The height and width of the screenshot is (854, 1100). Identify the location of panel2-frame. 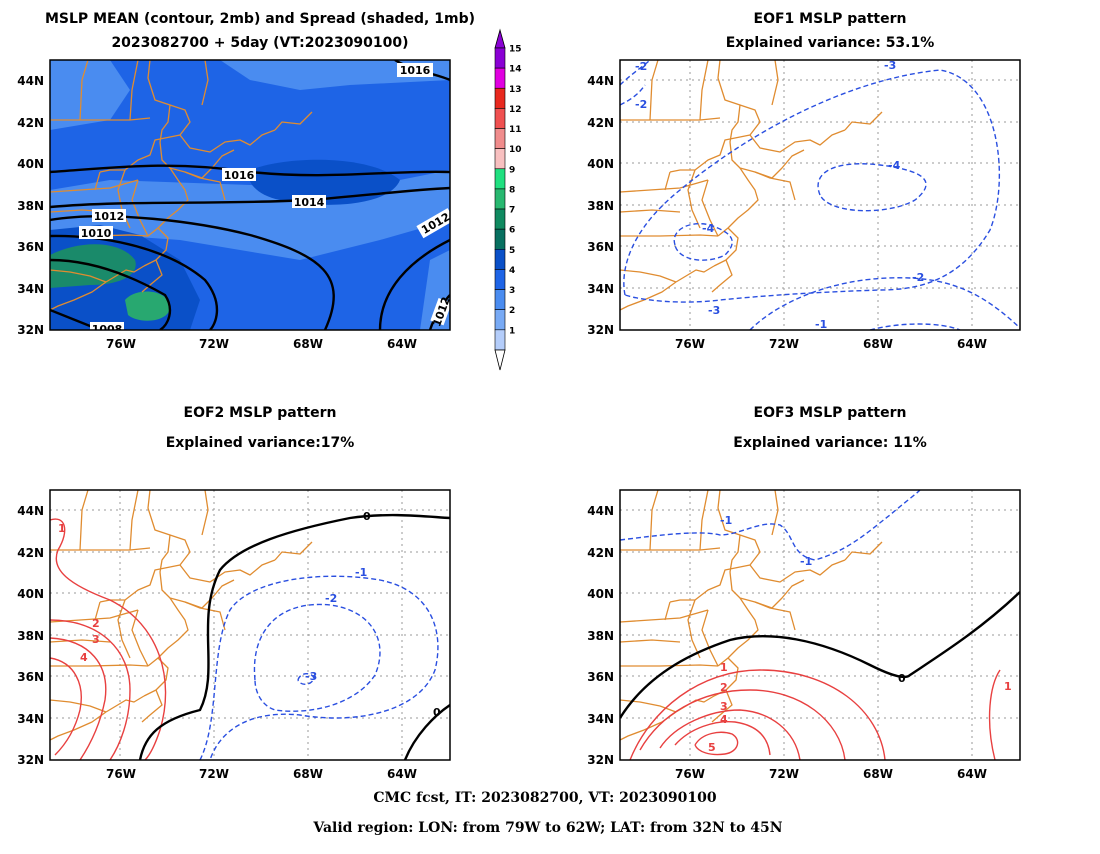
(820, 195).